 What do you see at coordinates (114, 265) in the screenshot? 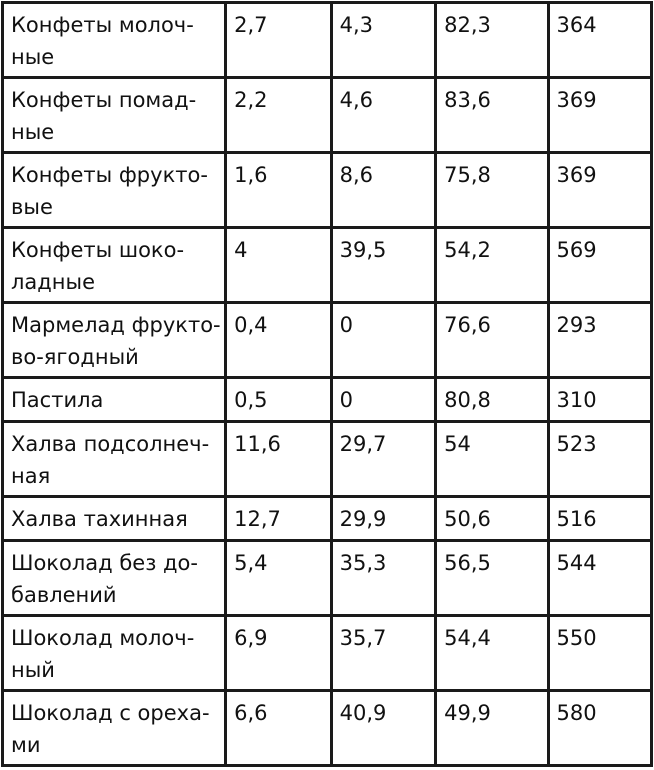
I see `product-name-cell: Конфеты шоко- ладные` at bounding box center [114, 265].